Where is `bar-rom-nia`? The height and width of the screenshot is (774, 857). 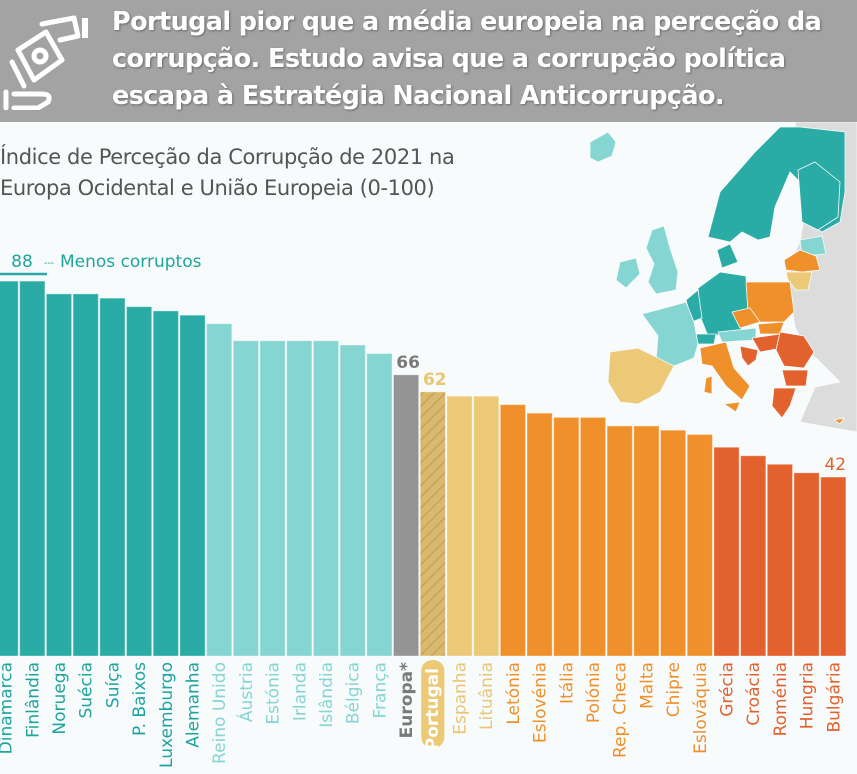 bar-rom-nia is located at coordinates (779, 560).